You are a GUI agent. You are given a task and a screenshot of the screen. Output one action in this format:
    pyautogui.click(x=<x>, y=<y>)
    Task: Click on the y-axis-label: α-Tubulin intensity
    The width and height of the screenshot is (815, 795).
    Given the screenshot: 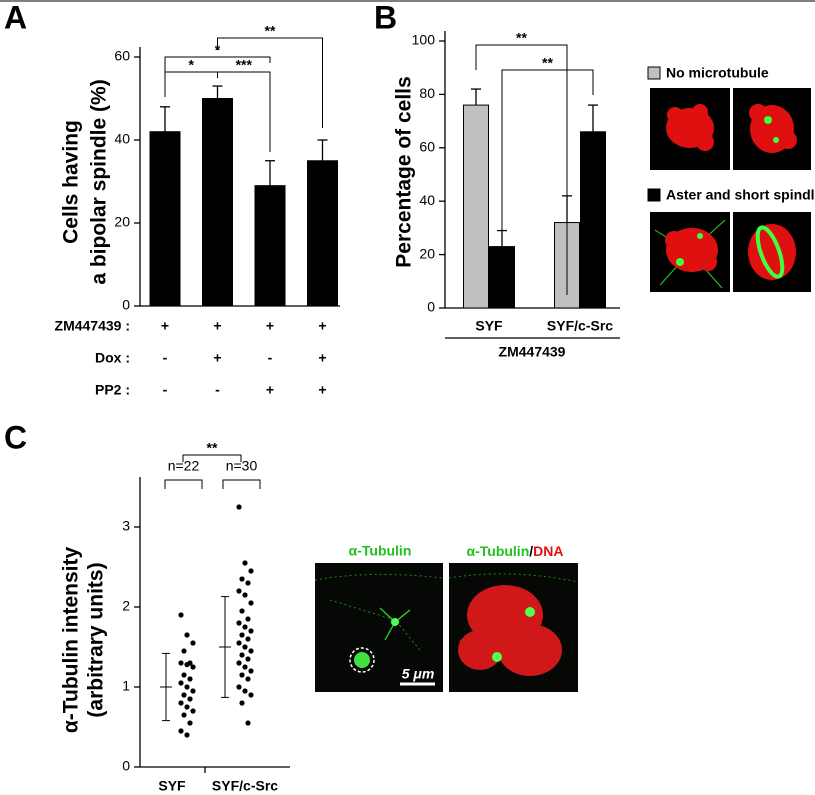 What is the action you would take?
    pyautogui.click(x=71, y=640)
    